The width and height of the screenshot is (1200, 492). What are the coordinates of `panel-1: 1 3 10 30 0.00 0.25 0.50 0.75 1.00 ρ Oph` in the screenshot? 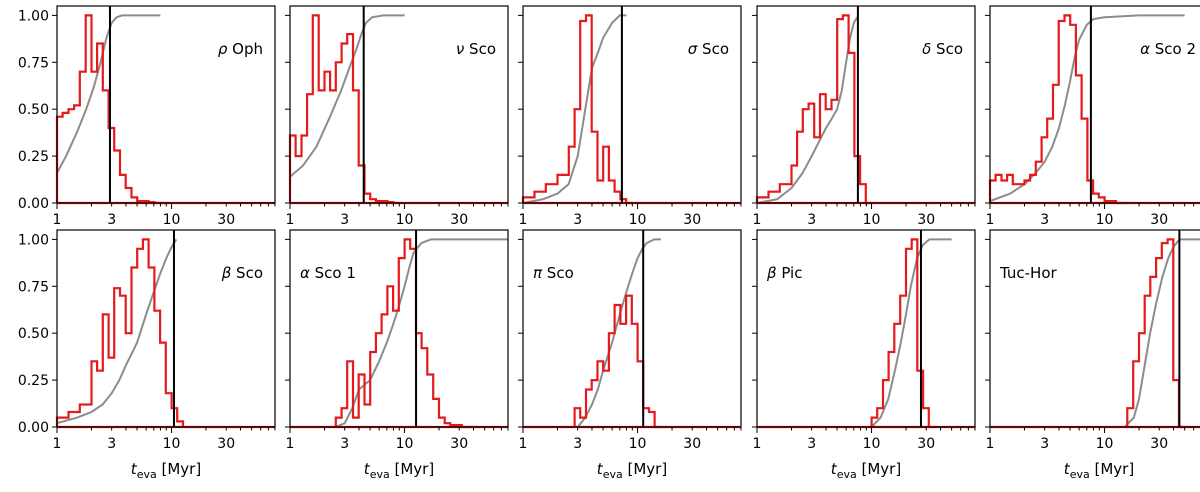 It's located at (147, 116).